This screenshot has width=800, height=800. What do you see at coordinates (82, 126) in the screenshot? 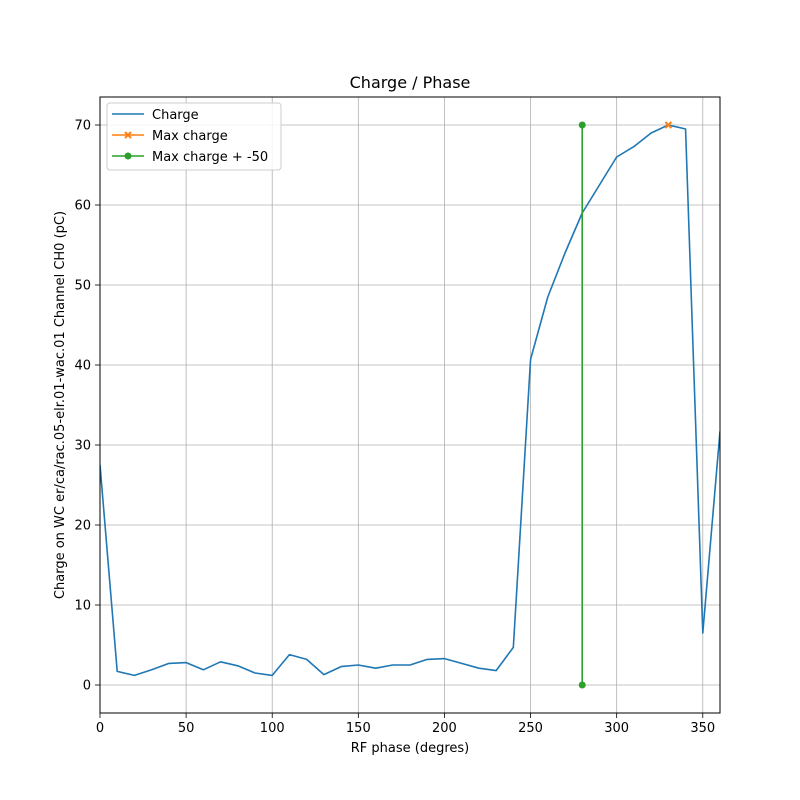
I see `y-tick-label: 70` at bounding box center [82, 126].